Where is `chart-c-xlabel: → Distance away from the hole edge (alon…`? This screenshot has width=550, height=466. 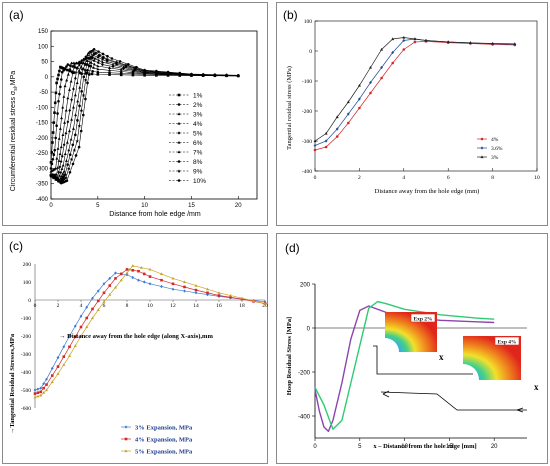
chart-c-xlabel: → Distance away from the hole edge (alon… is located at coordinates (136, 336).